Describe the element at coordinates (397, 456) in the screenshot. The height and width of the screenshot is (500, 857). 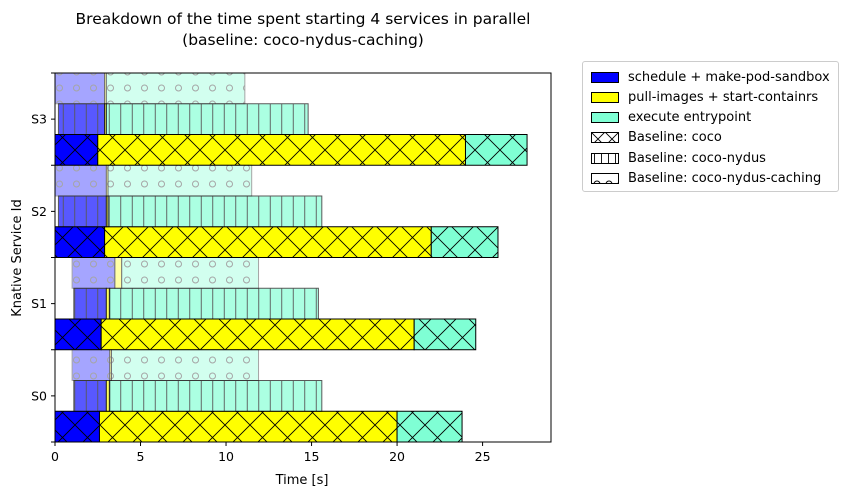
I see `x-tick-label: 20` at that location.